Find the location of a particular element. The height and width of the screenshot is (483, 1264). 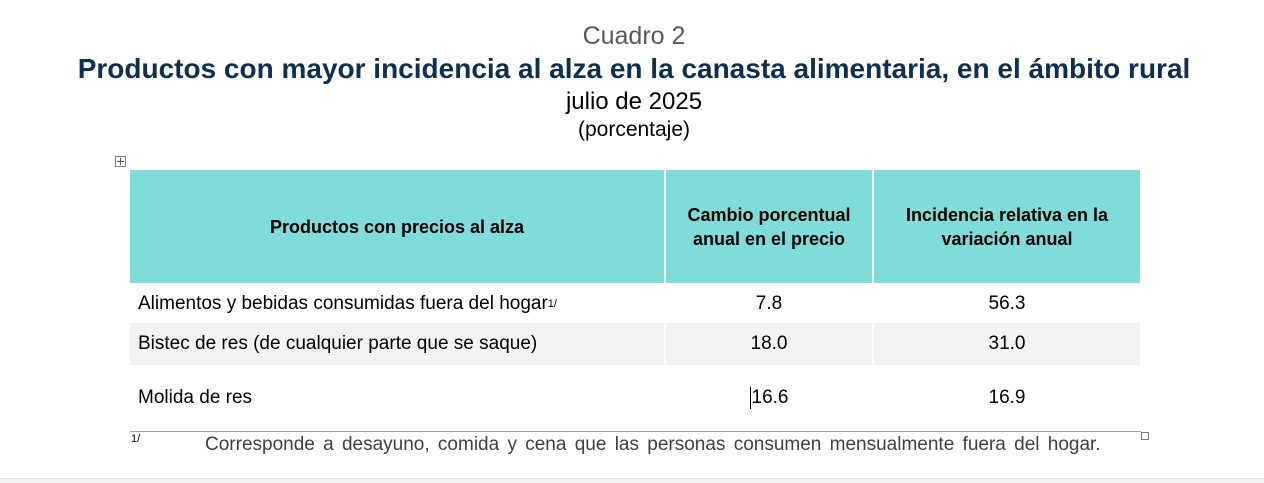

change-cell: 16.6 is located at coordinates (768, 398).